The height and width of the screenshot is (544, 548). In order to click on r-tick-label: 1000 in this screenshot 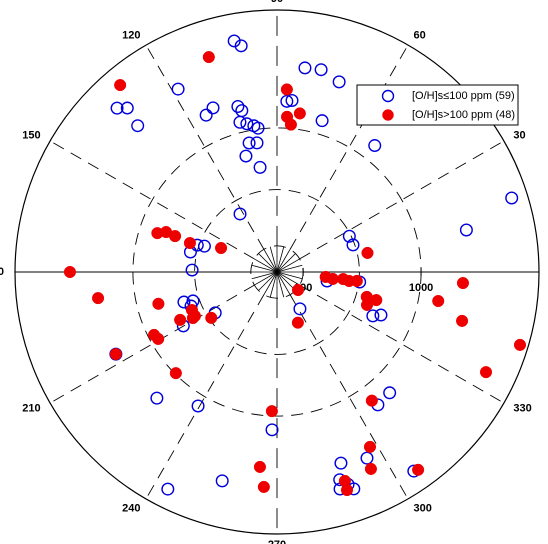, I will do `click(421, 288)`.